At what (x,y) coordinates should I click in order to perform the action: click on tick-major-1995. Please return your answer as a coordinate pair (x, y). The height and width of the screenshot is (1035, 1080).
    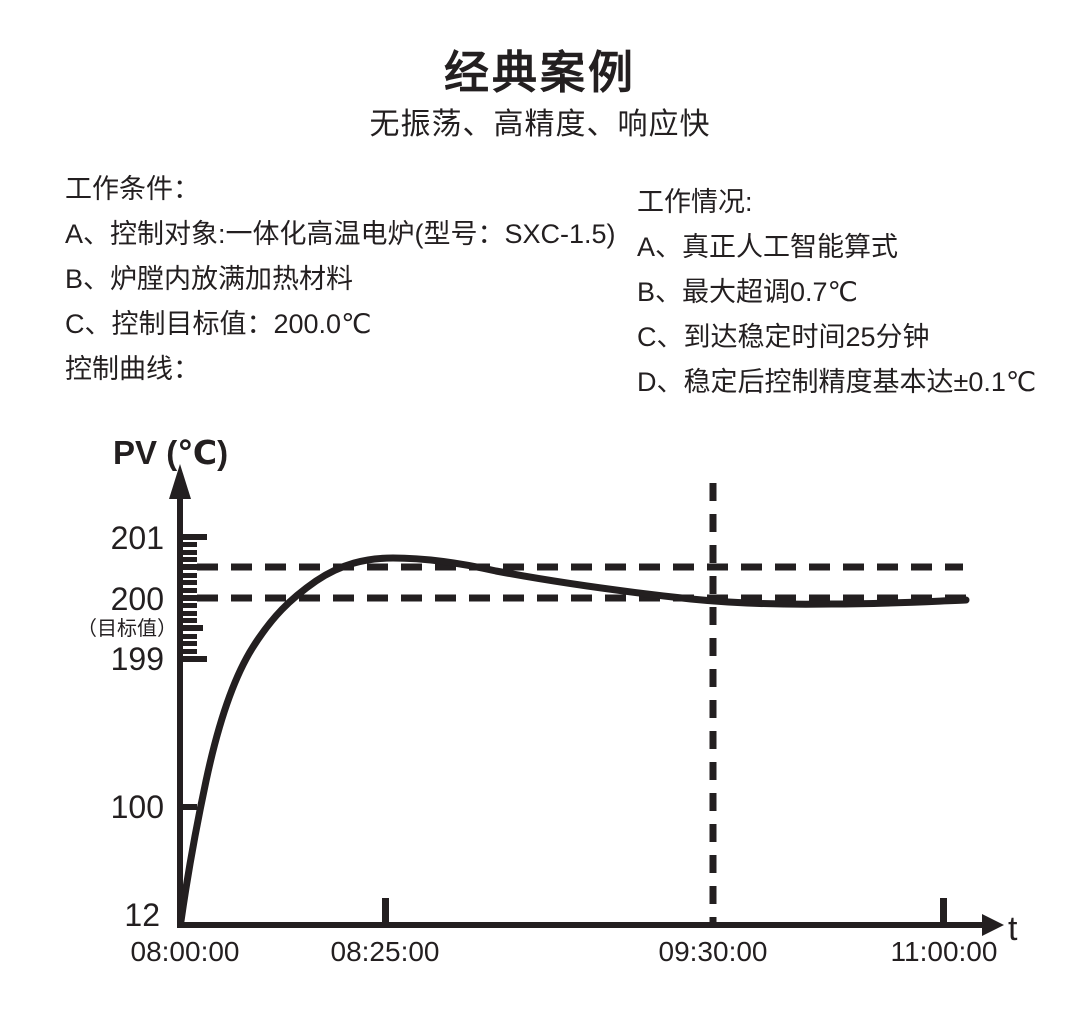
    Looking at the image, I should click on (192, 628).